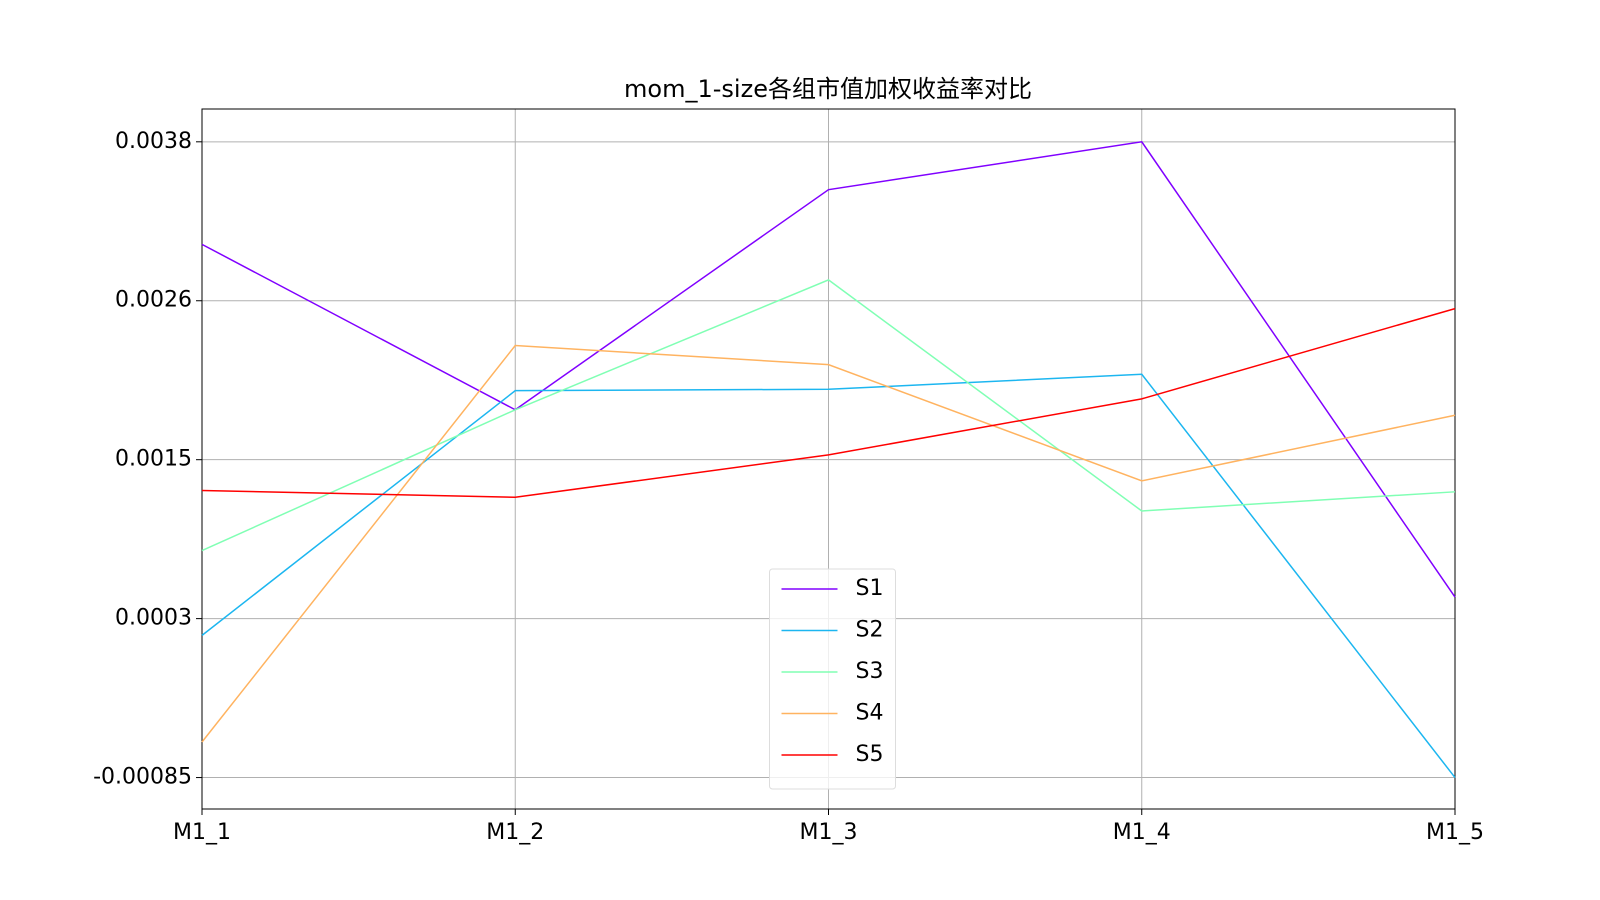 The height and width of the screenshot is (900, 1600). Describe the element at coordinates (870, 671) in the screenshot. I see `legend-label: S3` at that location.